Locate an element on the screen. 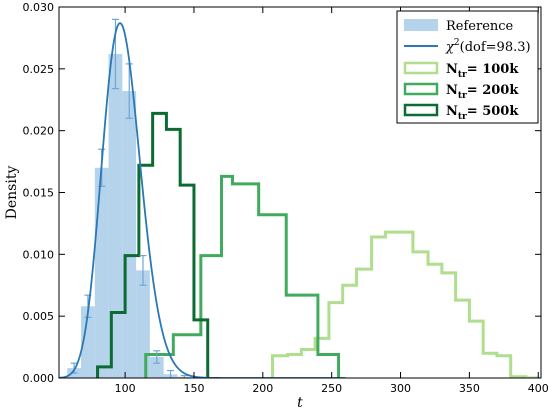  legend-swatch-reference is located at coordinates (421, 25).